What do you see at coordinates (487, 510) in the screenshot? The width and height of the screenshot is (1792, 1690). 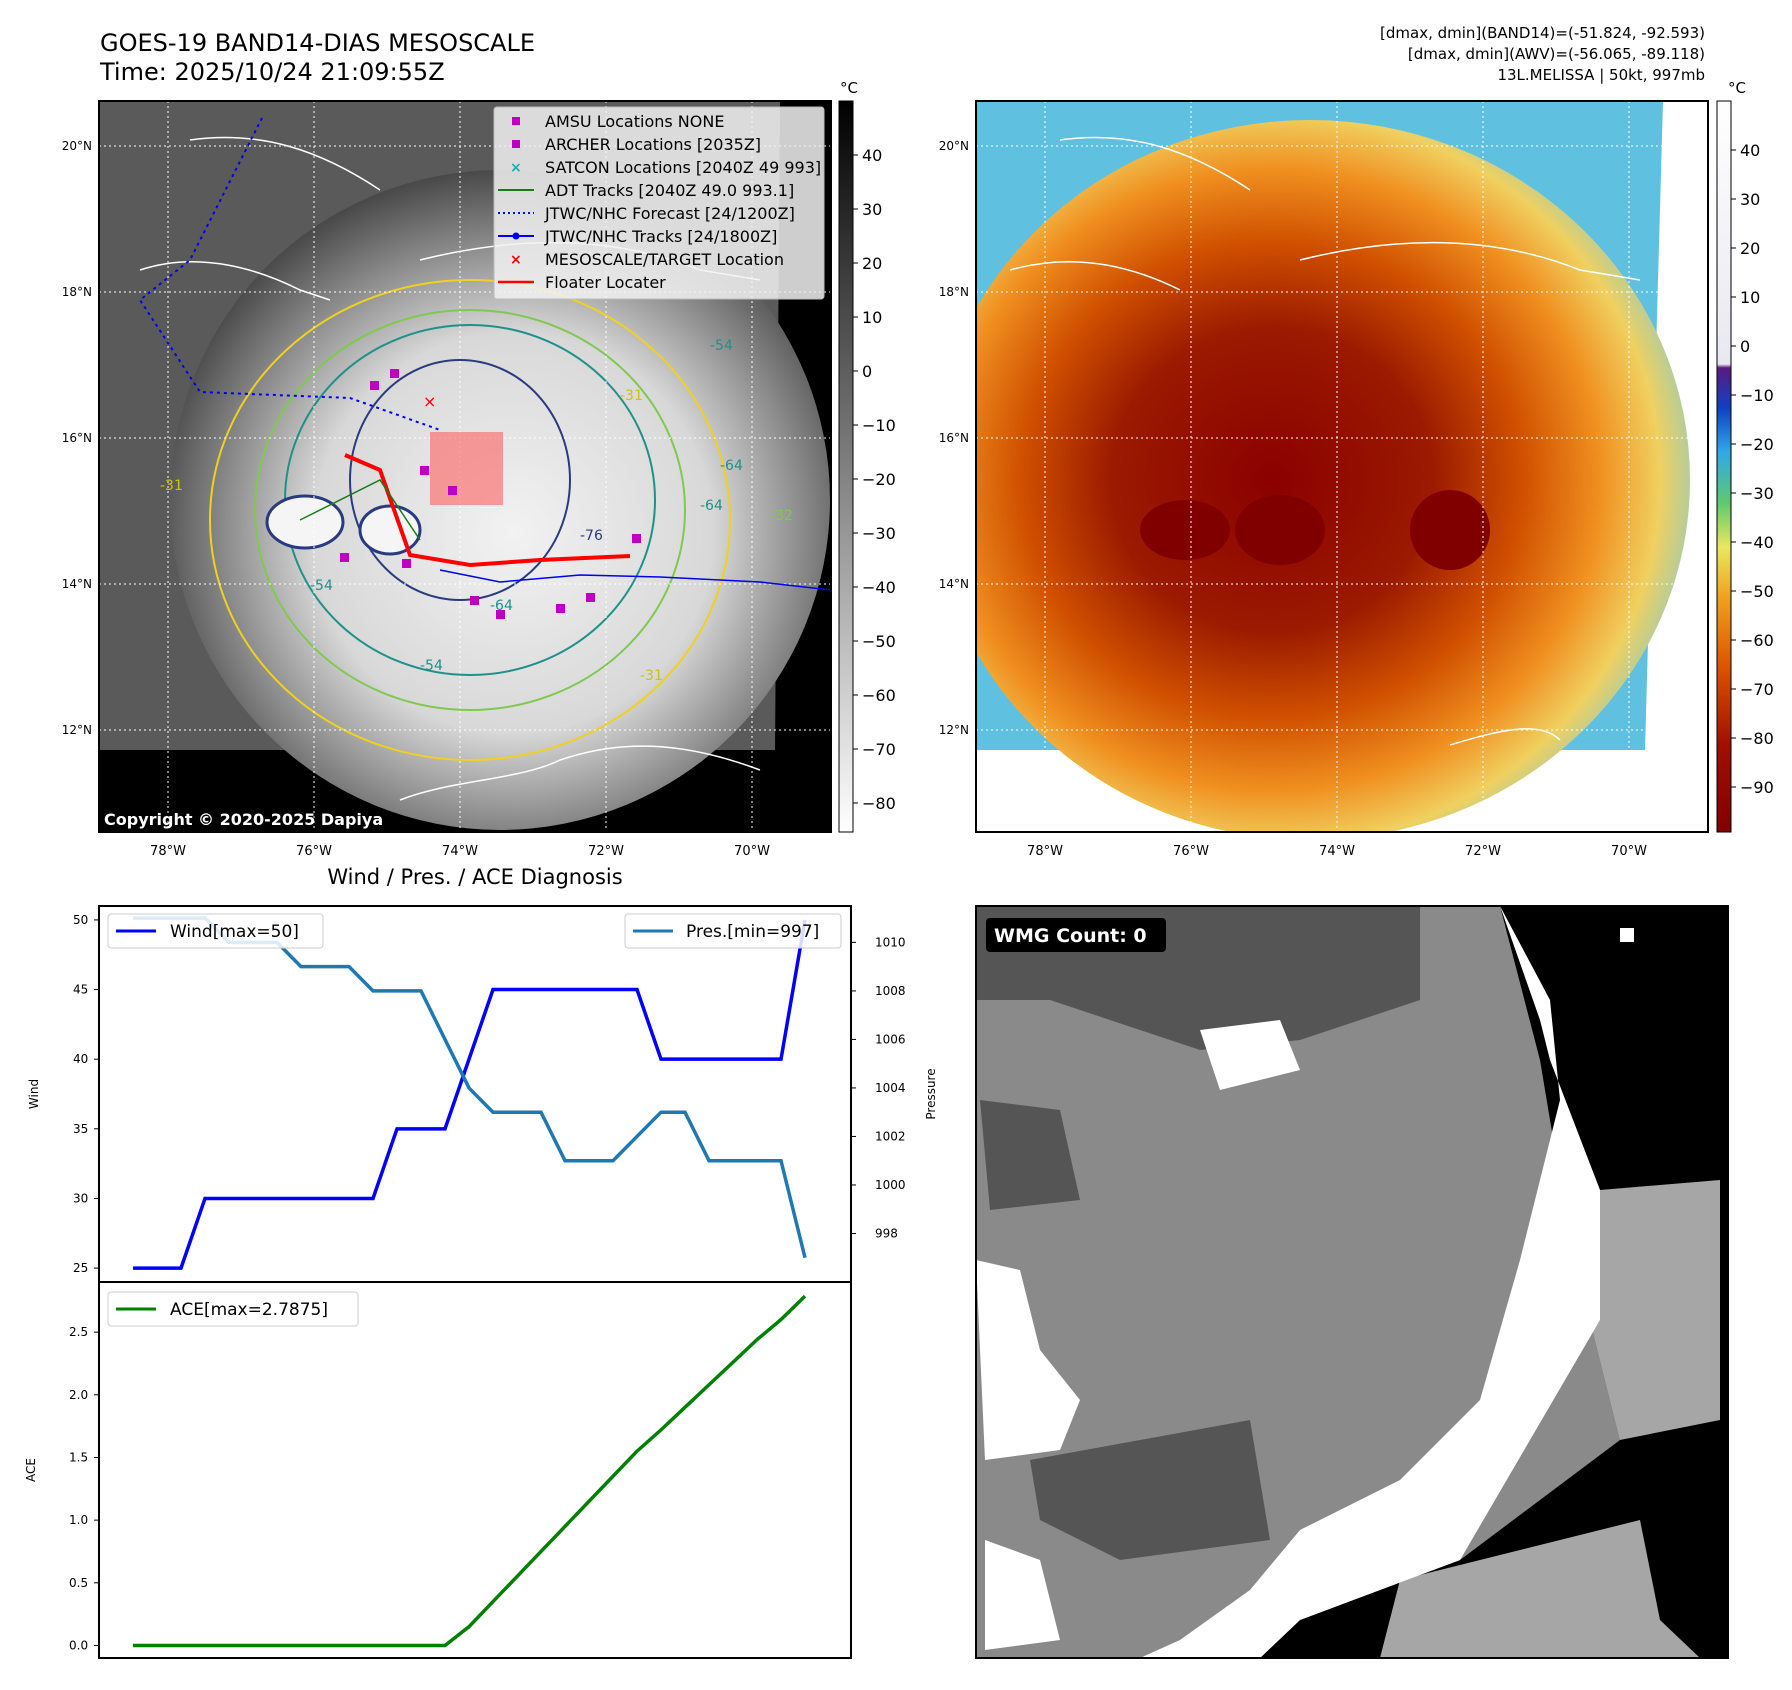 I see `floater-locater-track` at bounding box center [487, 510].